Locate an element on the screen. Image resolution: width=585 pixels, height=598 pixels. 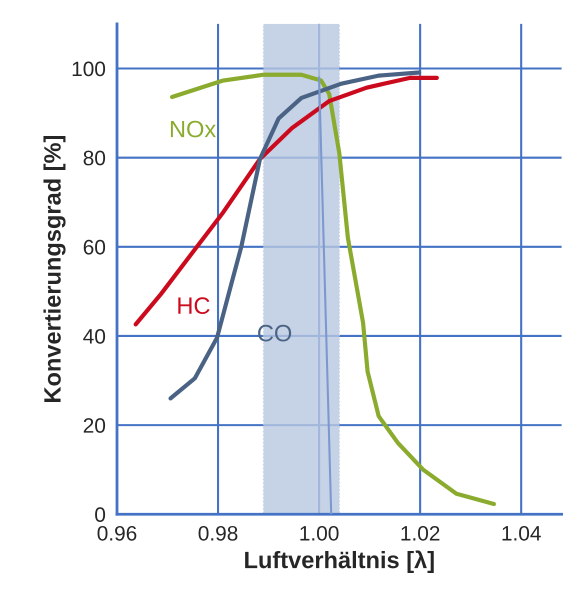
y-axis-title: Konvertierungsgrad [%] is located at coordinates (54, 269).